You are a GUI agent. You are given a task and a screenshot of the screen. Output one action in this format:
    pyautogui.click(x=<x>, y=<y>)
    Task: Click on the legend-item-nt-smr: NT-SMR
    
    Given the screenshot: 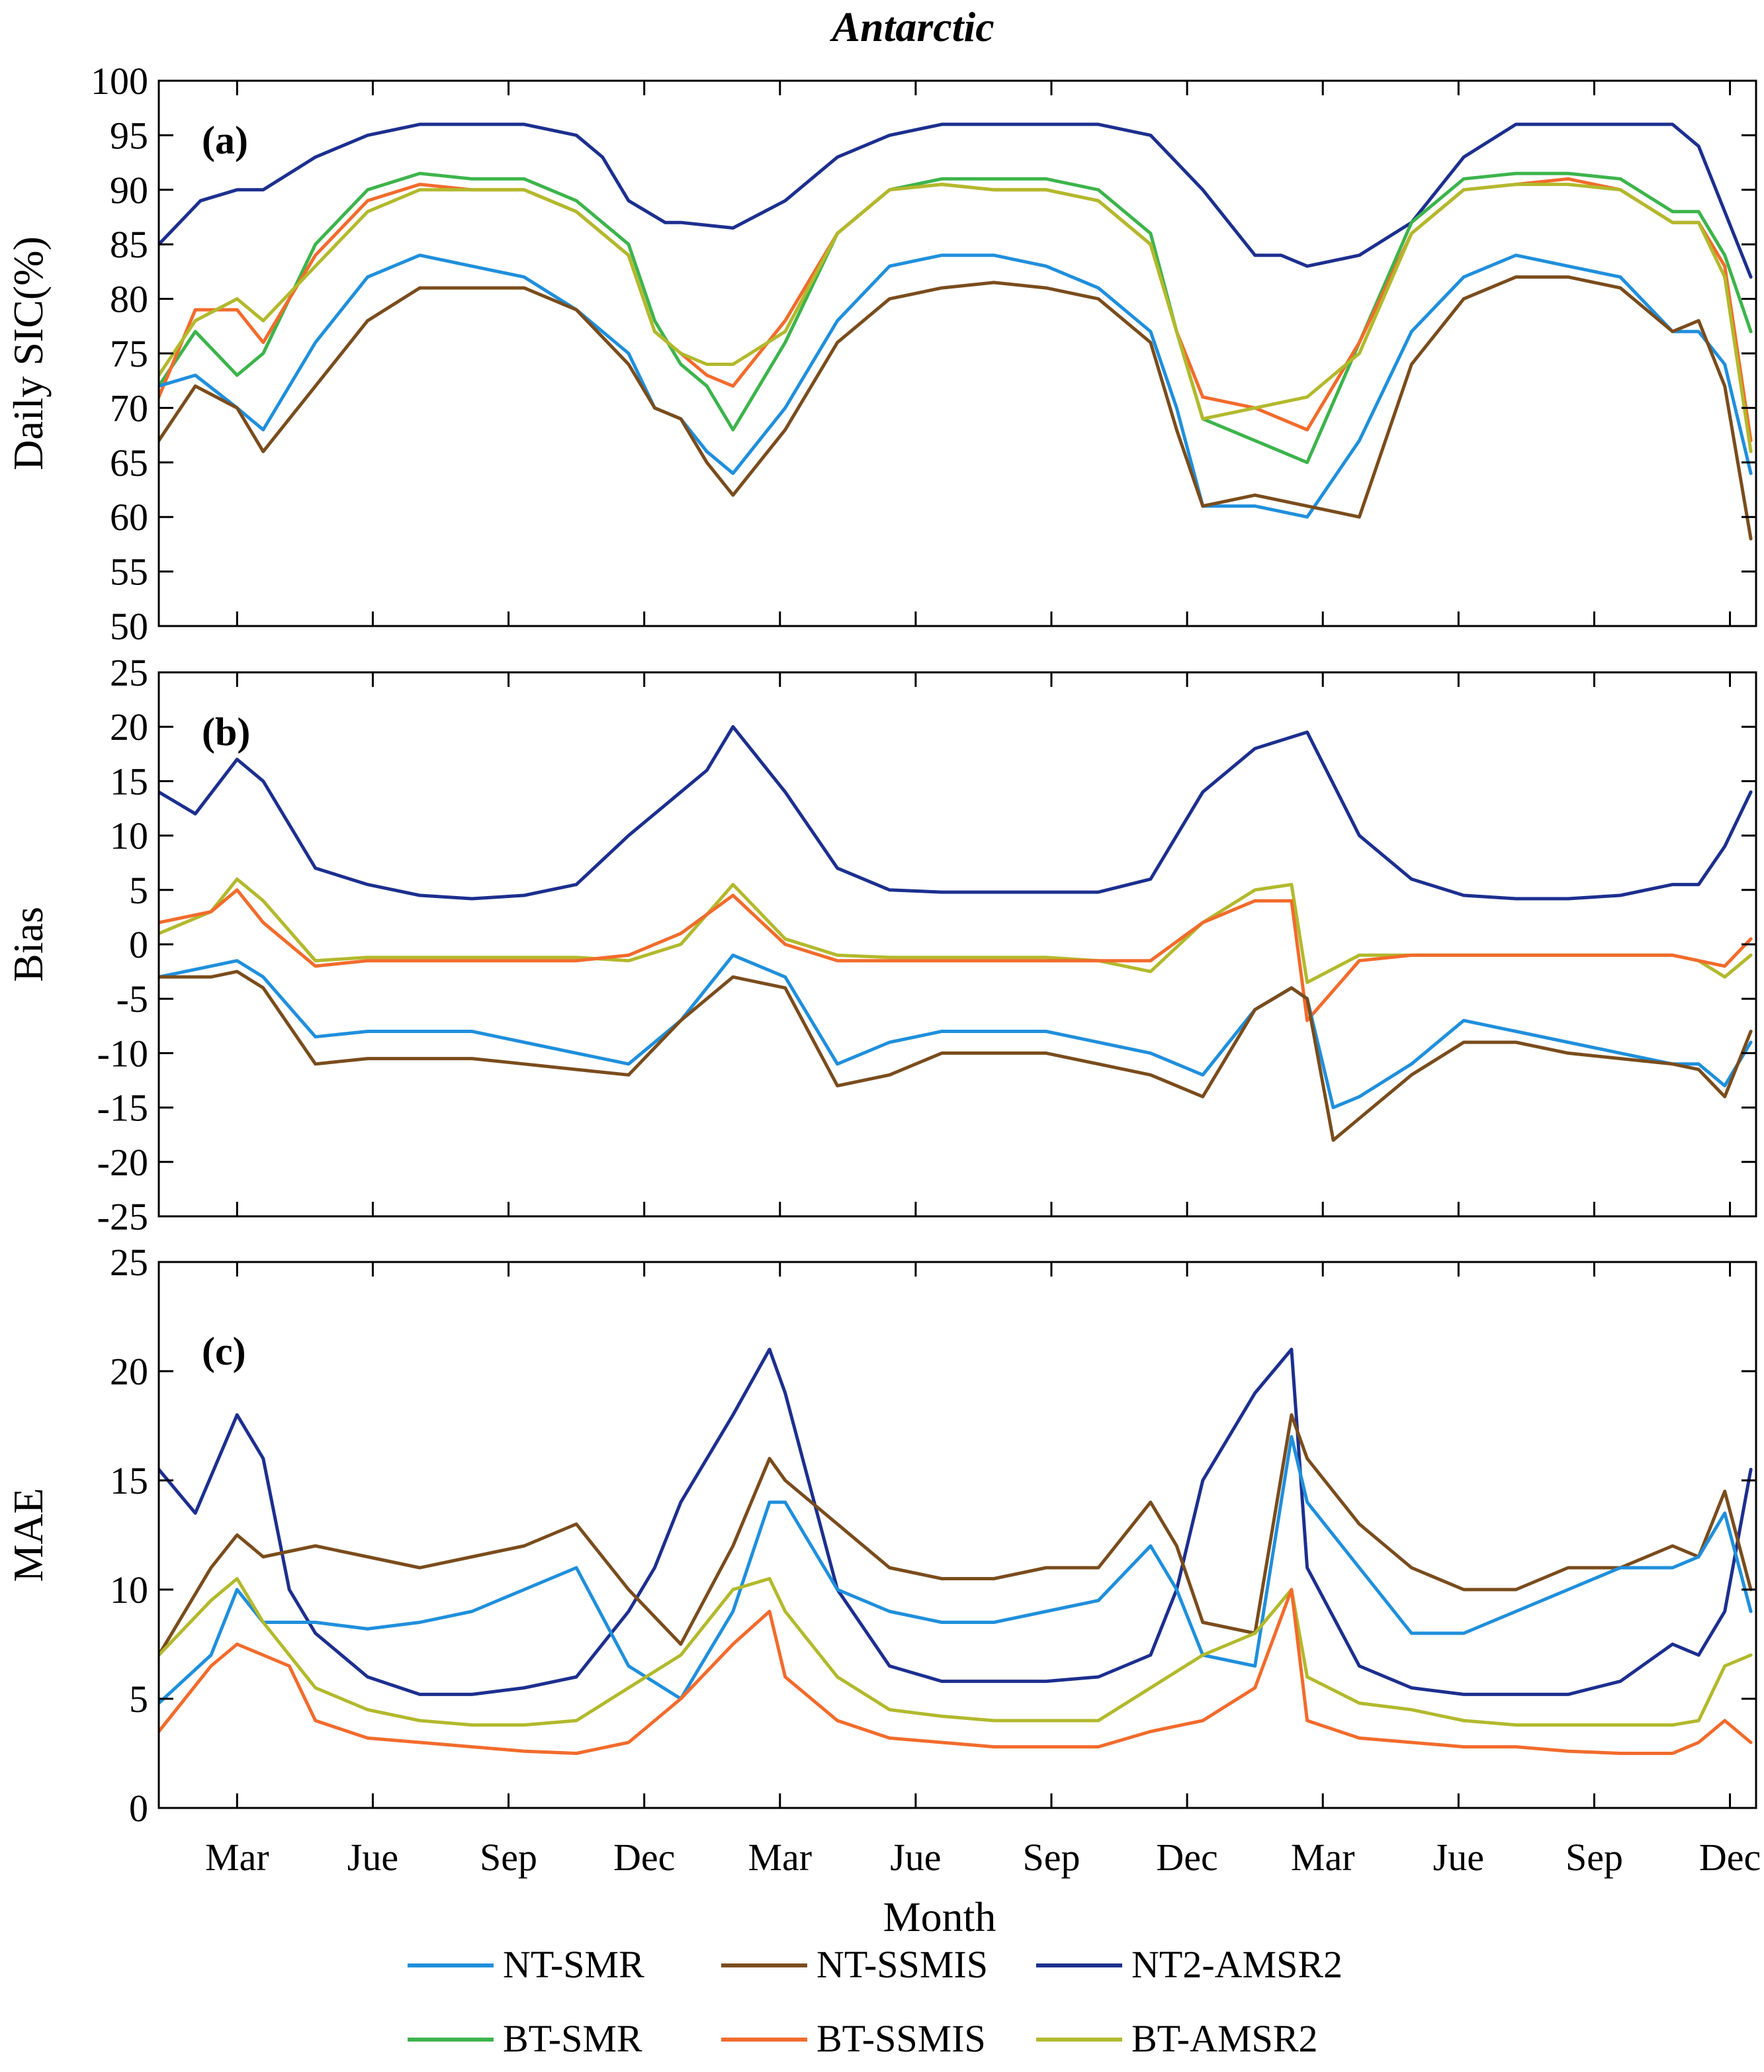 What is the action you would take?
    pyautogui.click(x=526, y=1964)
    